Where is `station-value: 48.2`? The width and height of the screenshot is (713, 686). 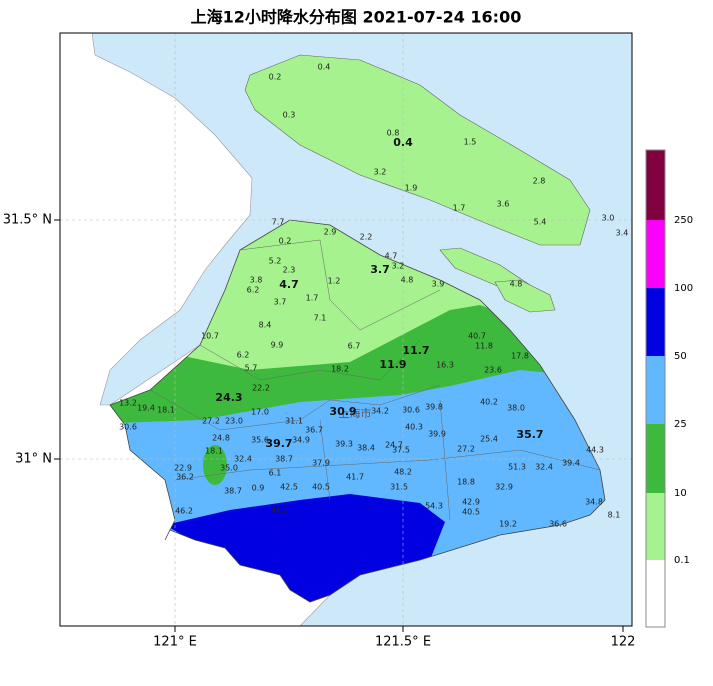 station-value: 48.2 is located at coordinates (403, 472).